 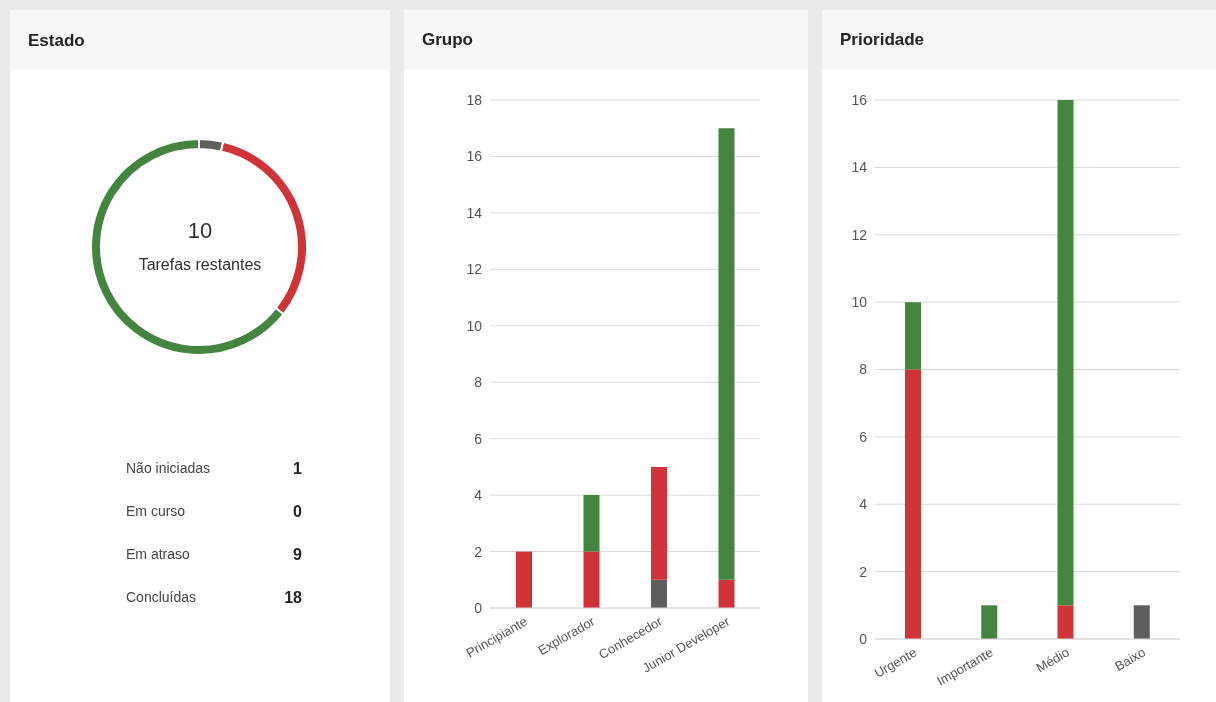 I want to click on x-tick-label: Baixo, so click(x=1130, y=659).